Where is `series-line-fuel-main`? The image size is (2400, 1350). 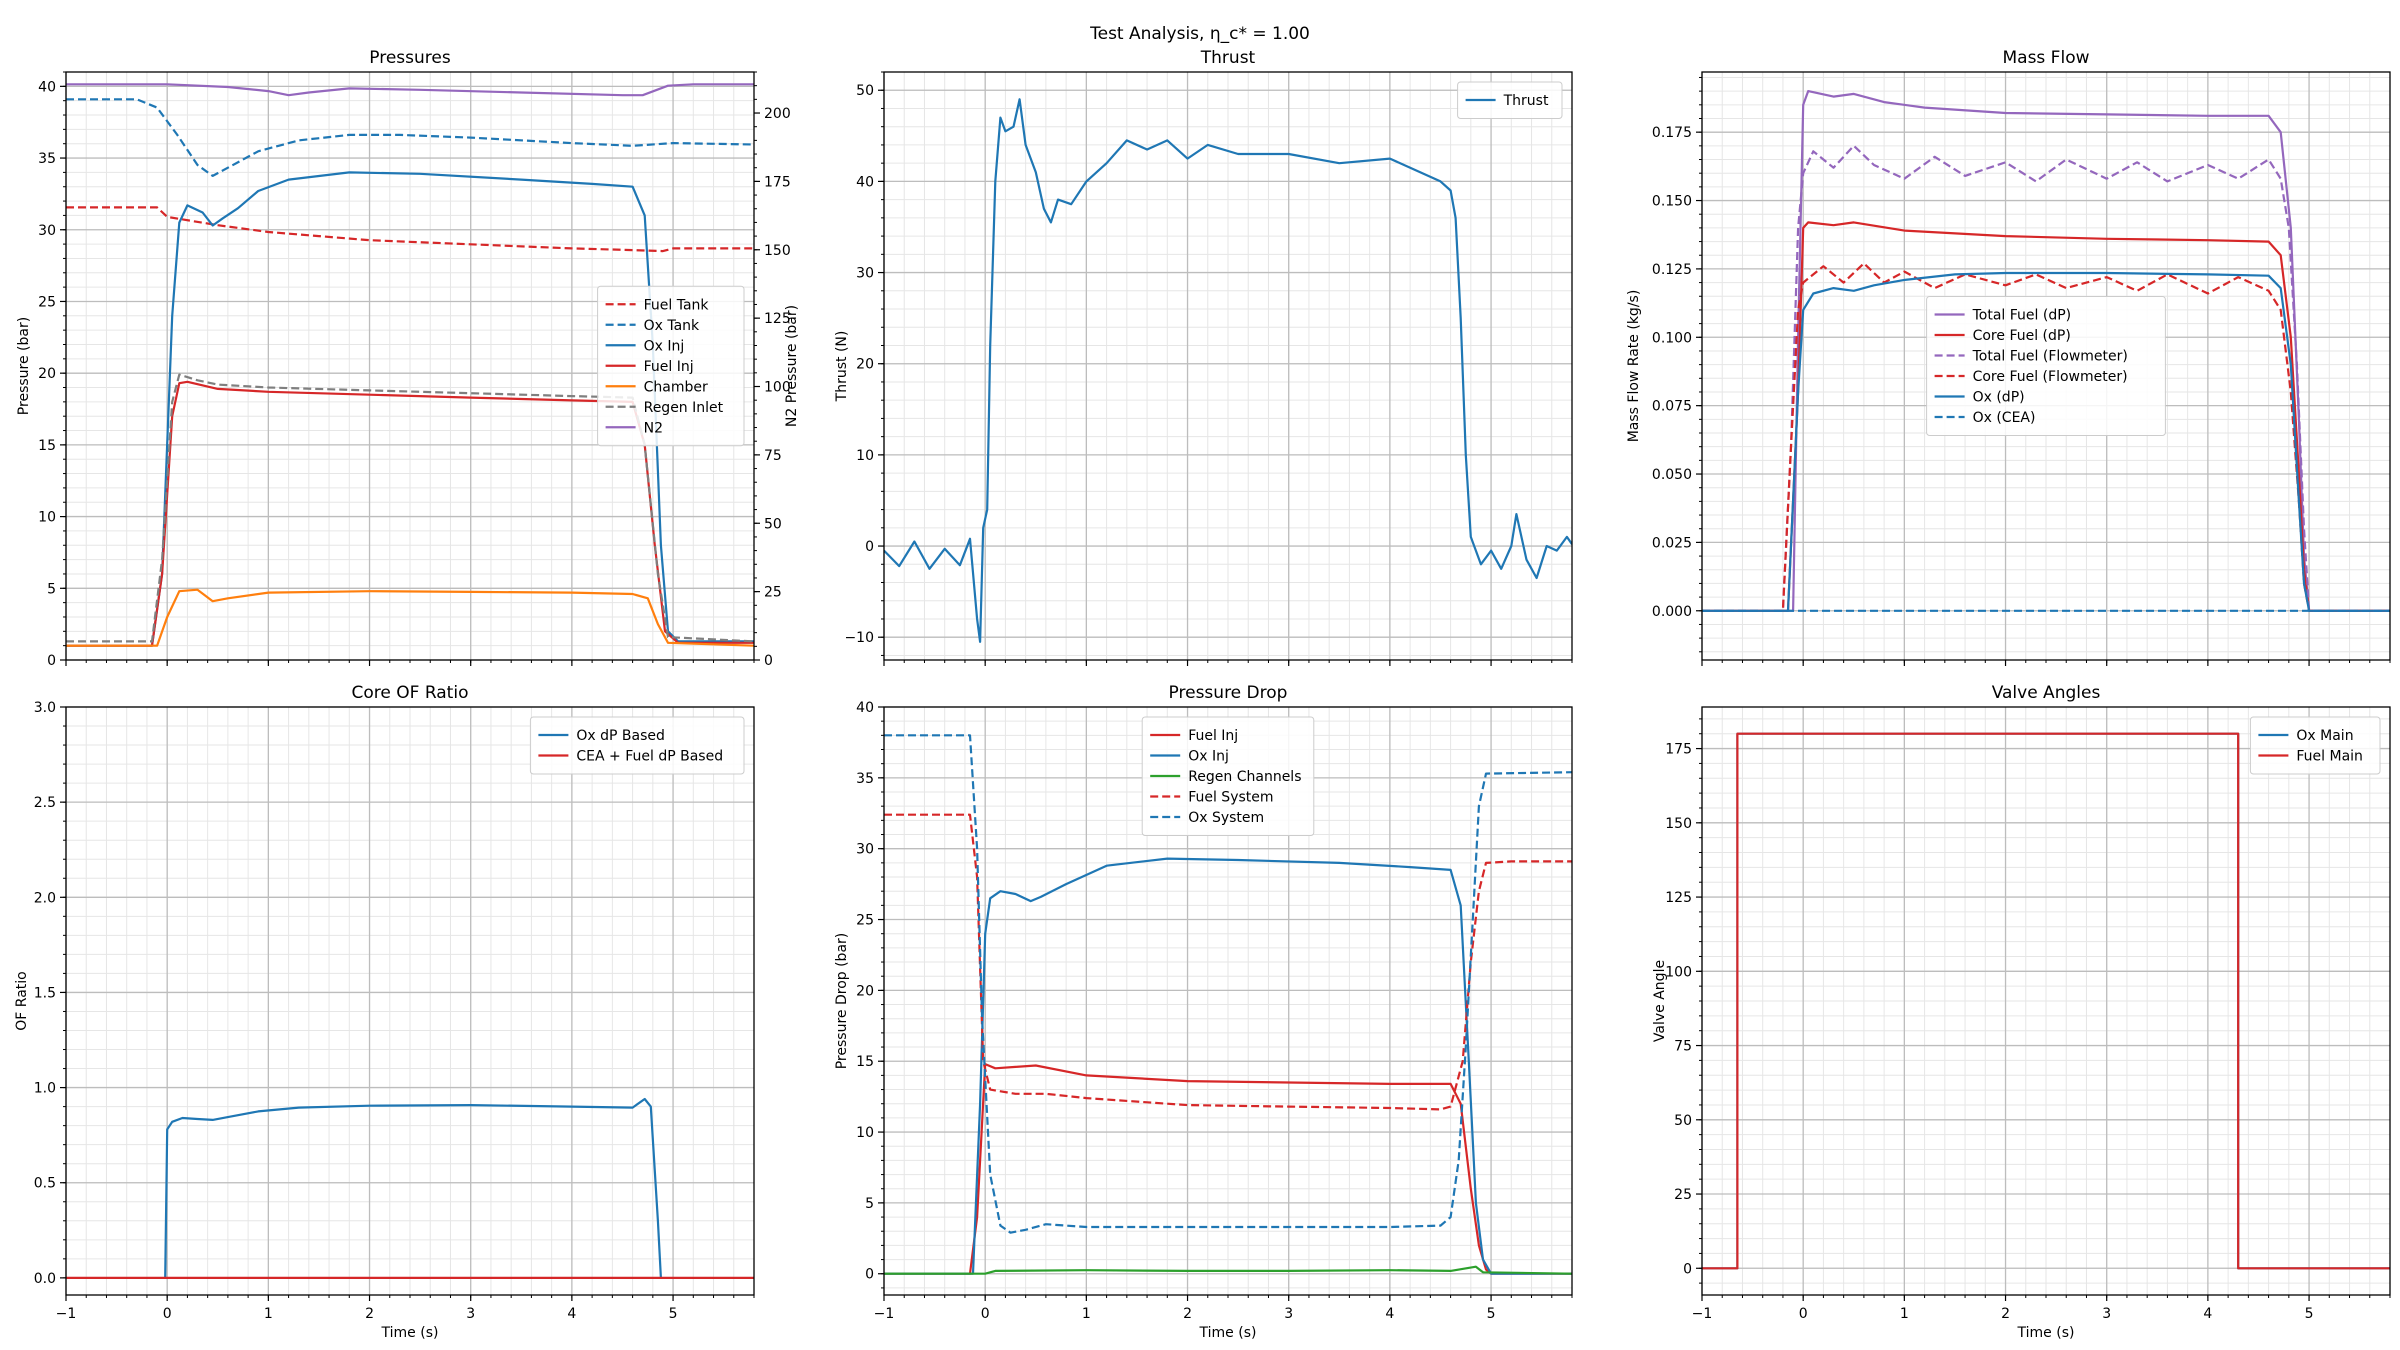 series-line-fuel-main is located at coordinates (2046, 1001).